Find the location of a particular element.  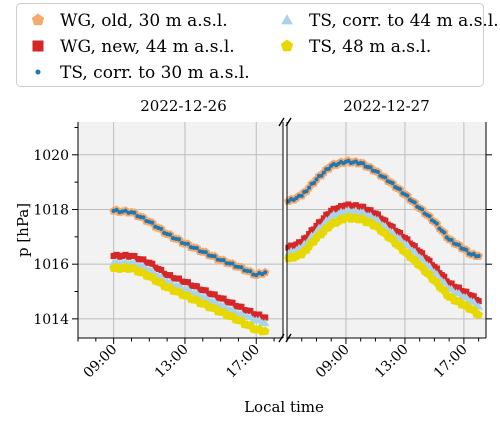

x-axis-label: Local time is located at coordinates (284, 407).